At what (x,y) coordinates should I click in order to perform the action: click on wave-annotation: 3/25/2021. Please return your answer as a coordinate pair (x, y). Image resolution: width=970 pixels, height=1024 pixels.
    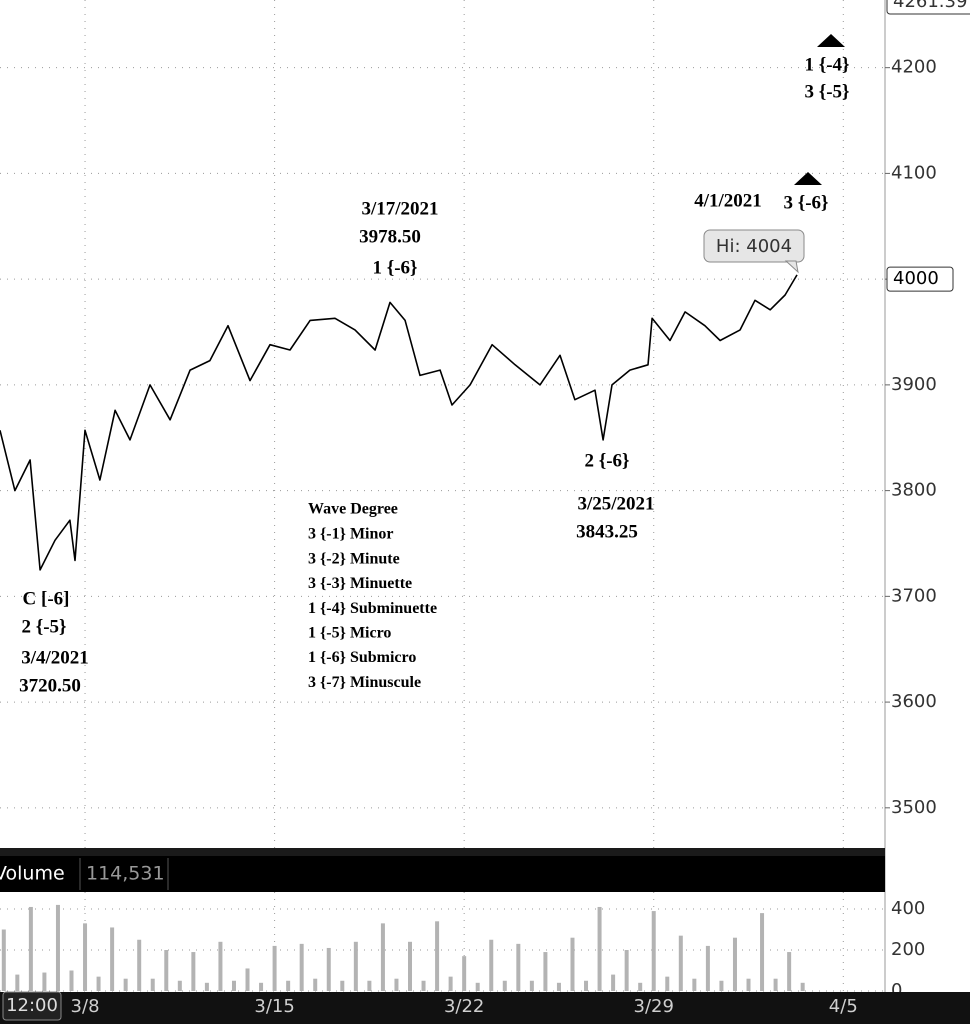
    Looking at the image, I should click on (615, 503).